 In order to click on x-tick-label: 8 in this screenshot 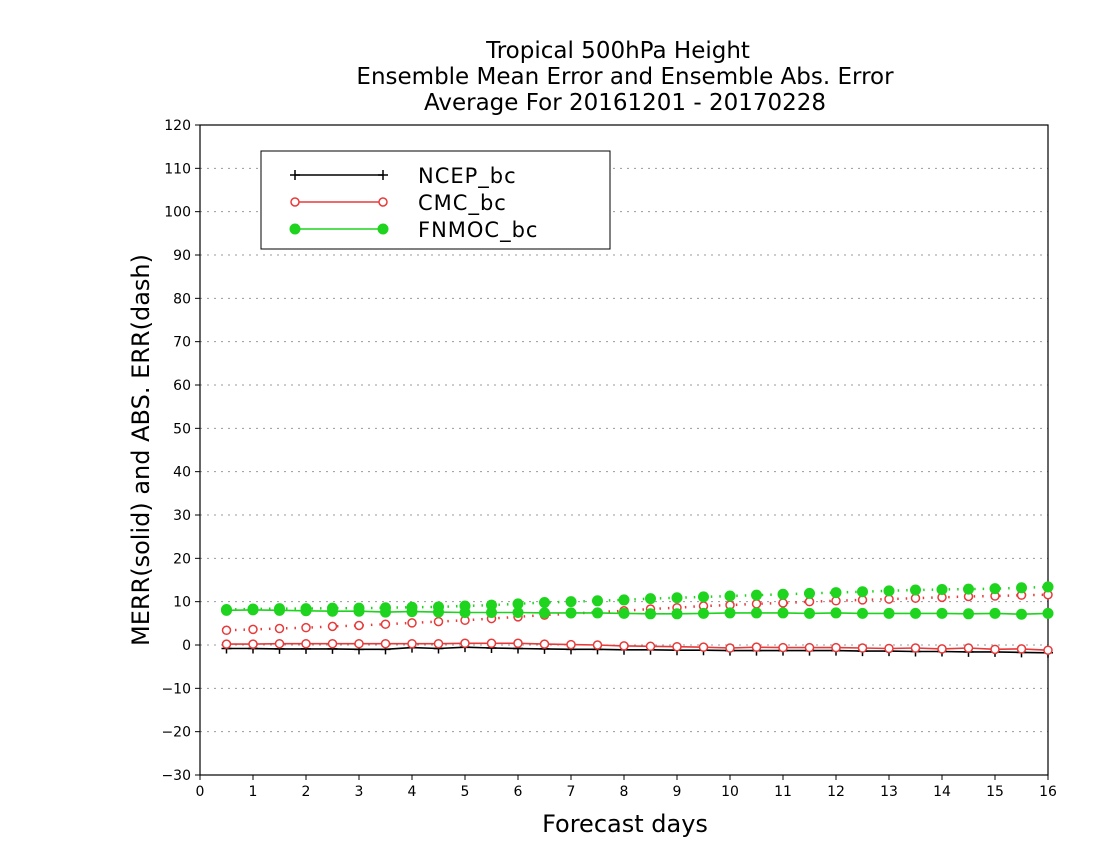, I will do `click(624, 792)`.